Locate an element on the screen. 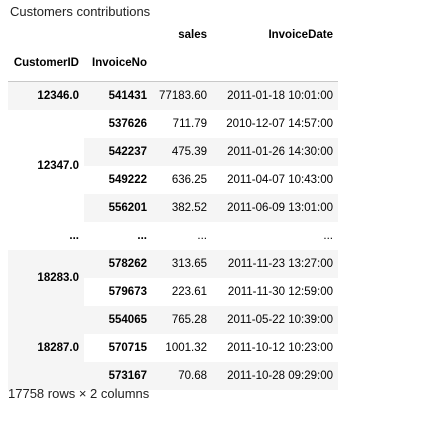 The height and width of the screenshot is (427, 431). sales-cell: 382.52 is located at coordinates (189, 208).